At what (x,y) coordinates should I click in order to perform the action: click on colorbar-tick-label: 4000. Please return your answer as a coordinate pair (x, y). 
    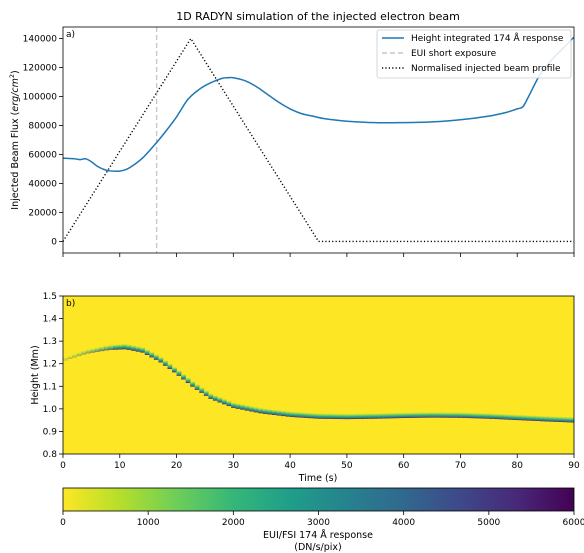
    Looking at the image, I should click on (403, 523).